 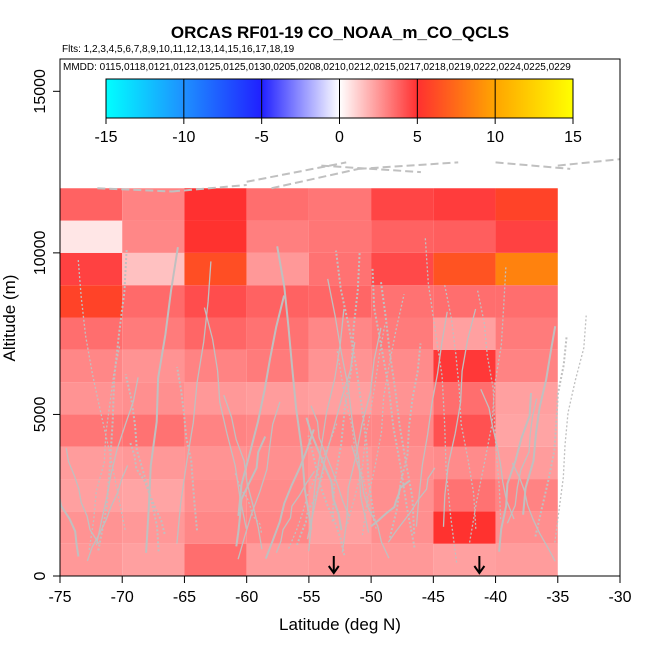 I want to click on x-axis-label: Latitude (deg N), so click(x=340, y=624).